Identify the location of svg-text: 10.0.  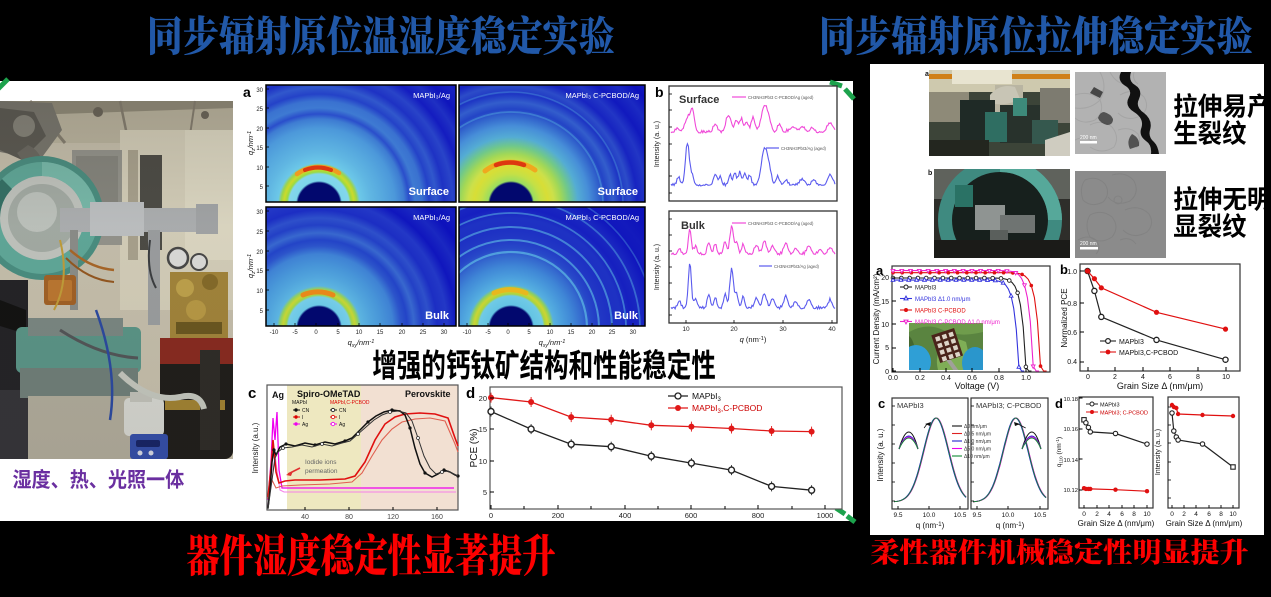
(929, 515).